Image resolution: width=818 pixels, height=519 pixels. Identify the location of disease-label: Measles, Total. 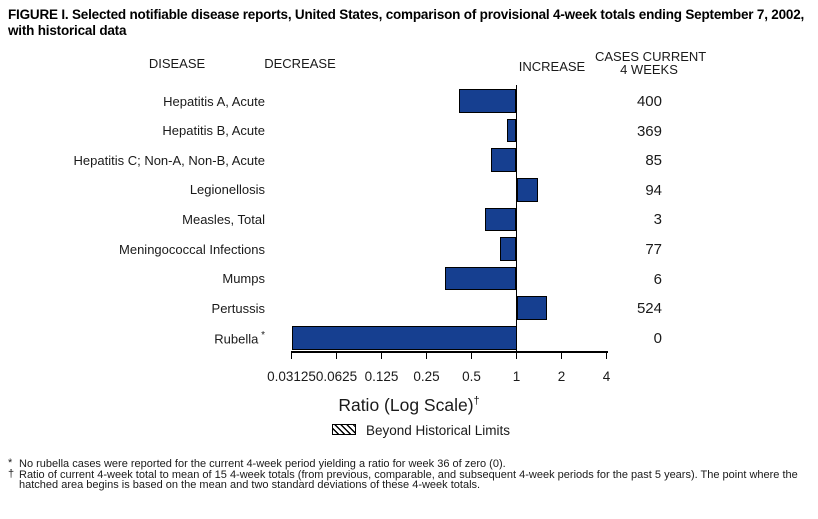
(223, 219).